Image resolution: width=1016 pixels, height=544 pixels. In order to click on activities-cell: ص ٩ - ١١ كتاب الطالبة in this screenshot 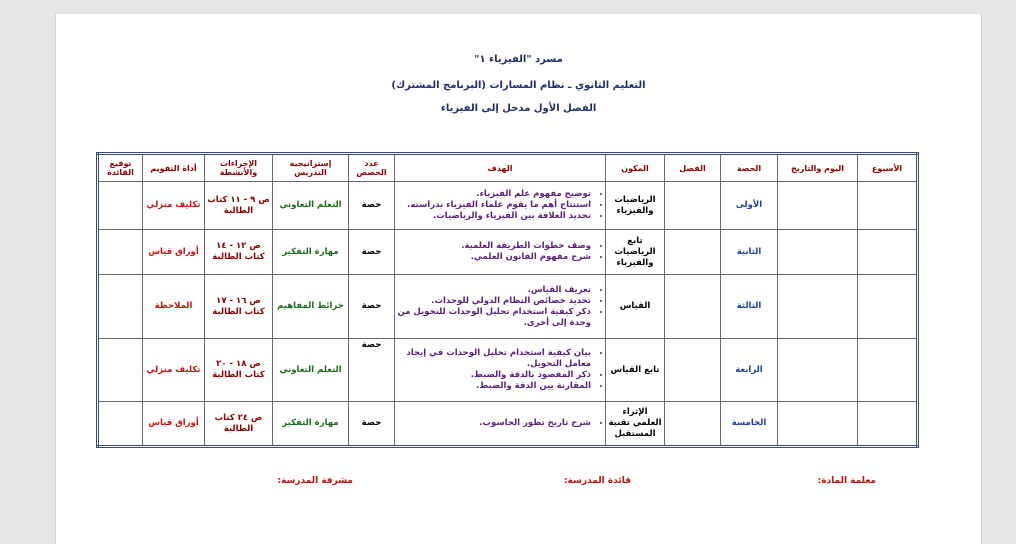, I will do `click(238, 205)`.